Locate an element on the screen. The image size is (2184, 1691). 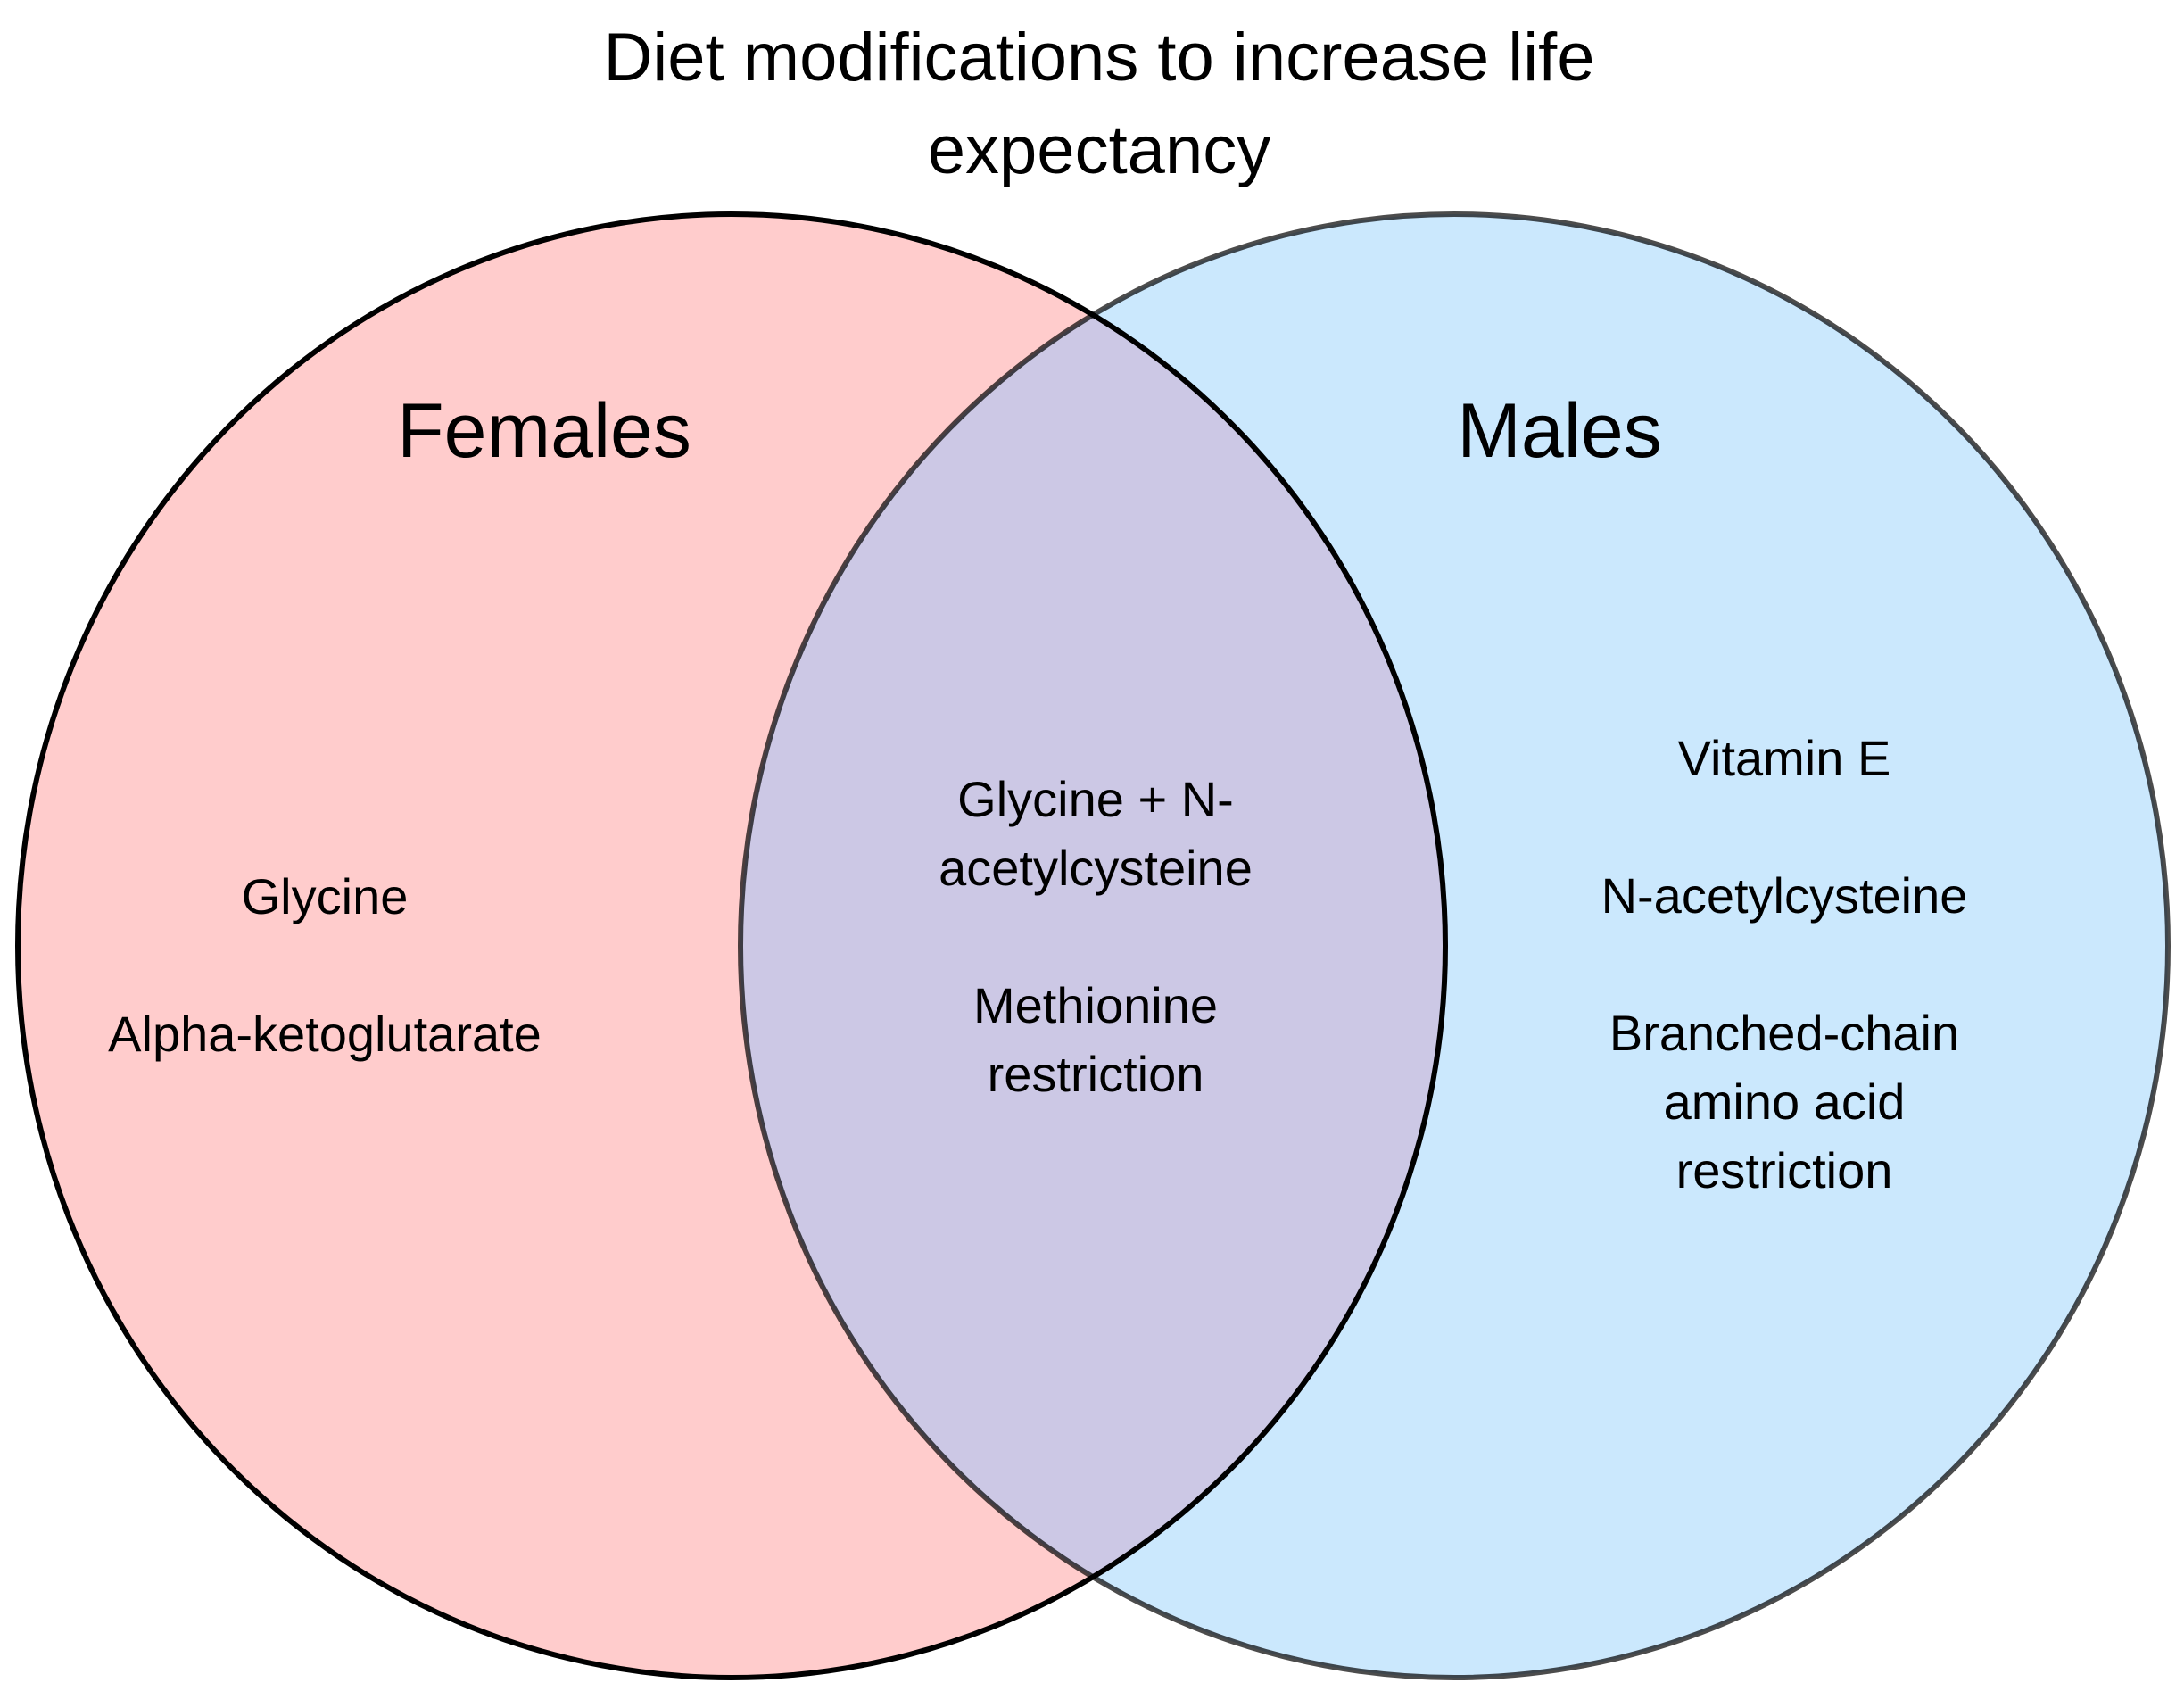
overlap-item-line: Glycine + N- is located at coordinates (1095, 799).